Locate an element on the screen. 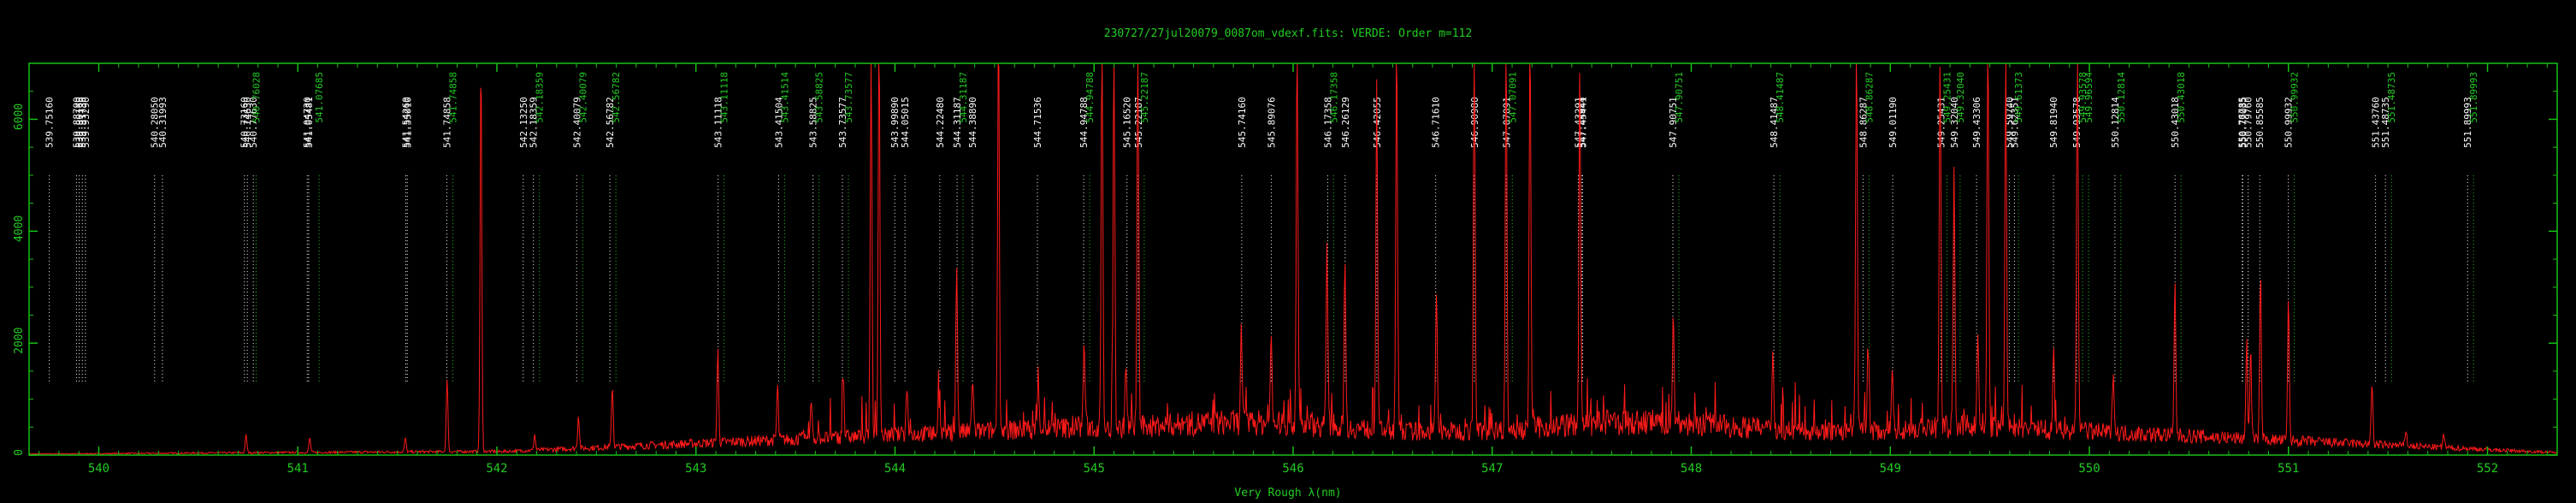  line-id-label: 540.73160 is located at coordinates (245, 122).